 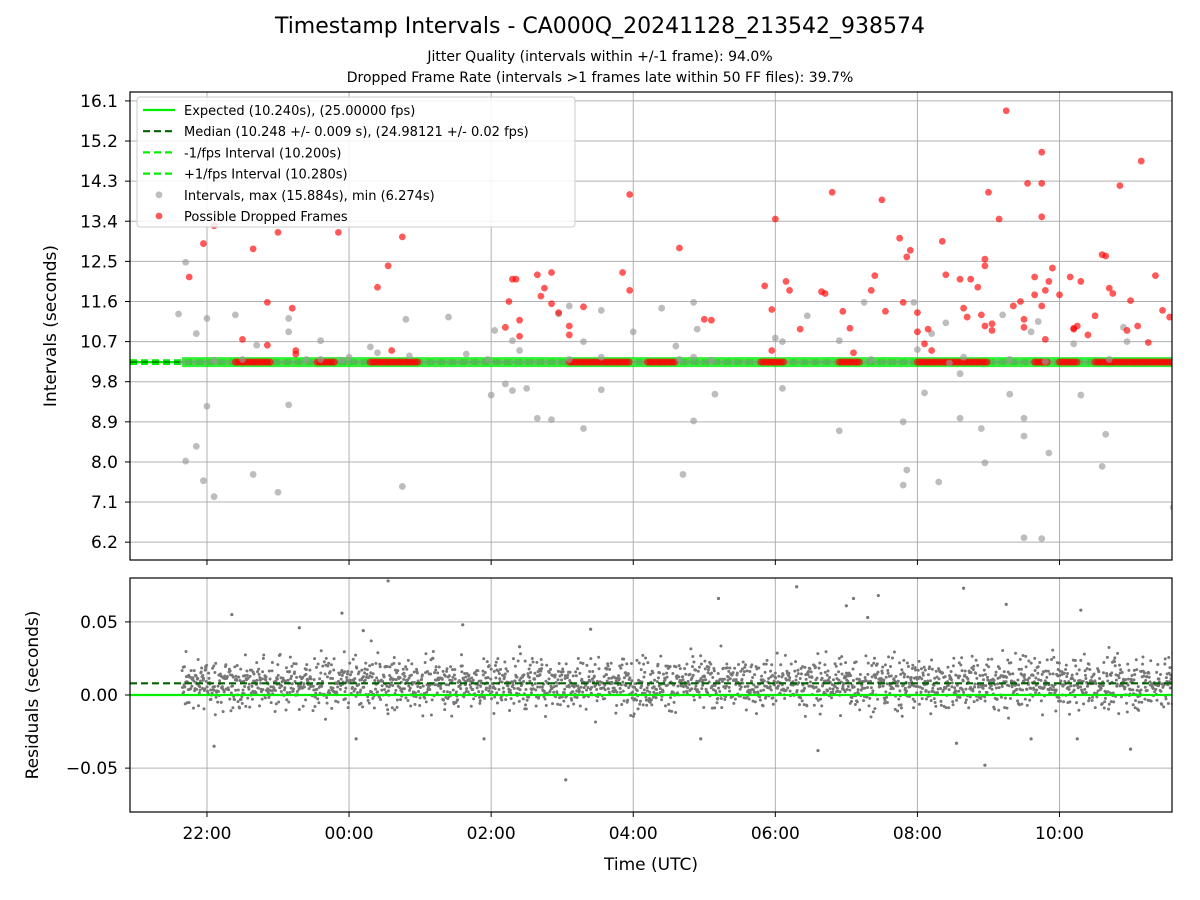 I want to click on x-tick-label: 04:00, so click(x=633, y=834).